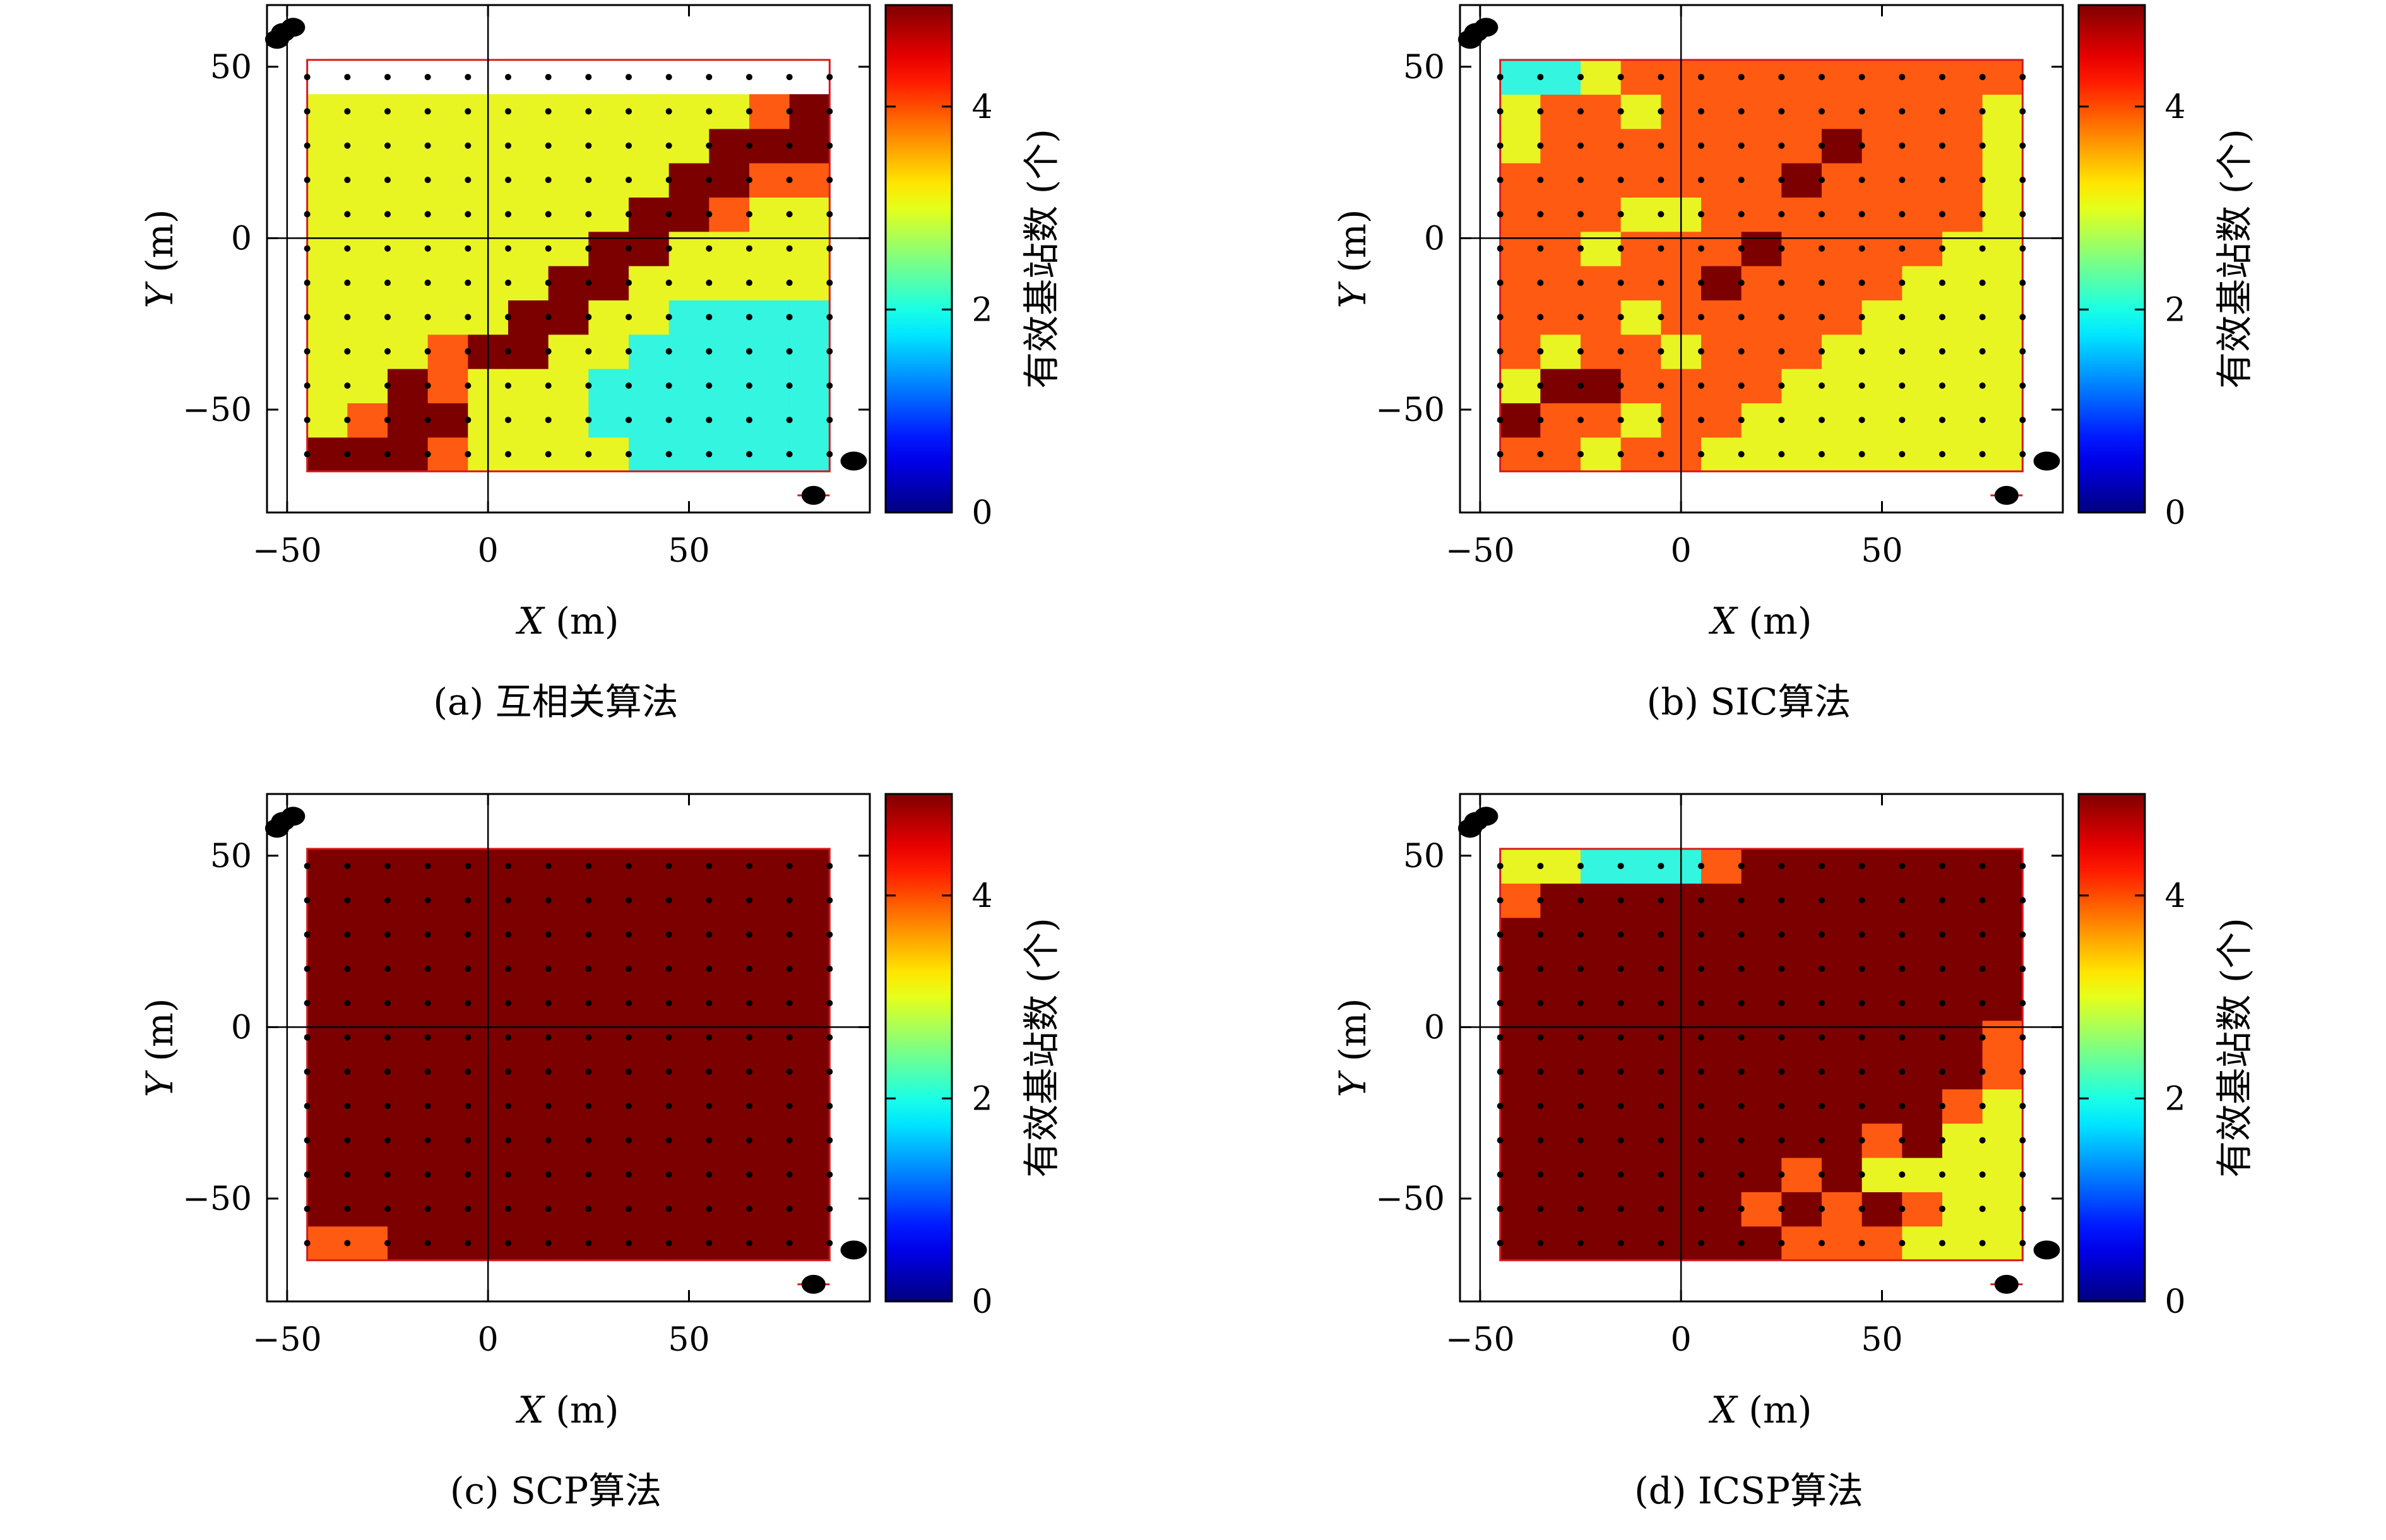 The image size is (2386, 1540). I want to click on colorbar-tick-label: 2, so click(2174, 1099).